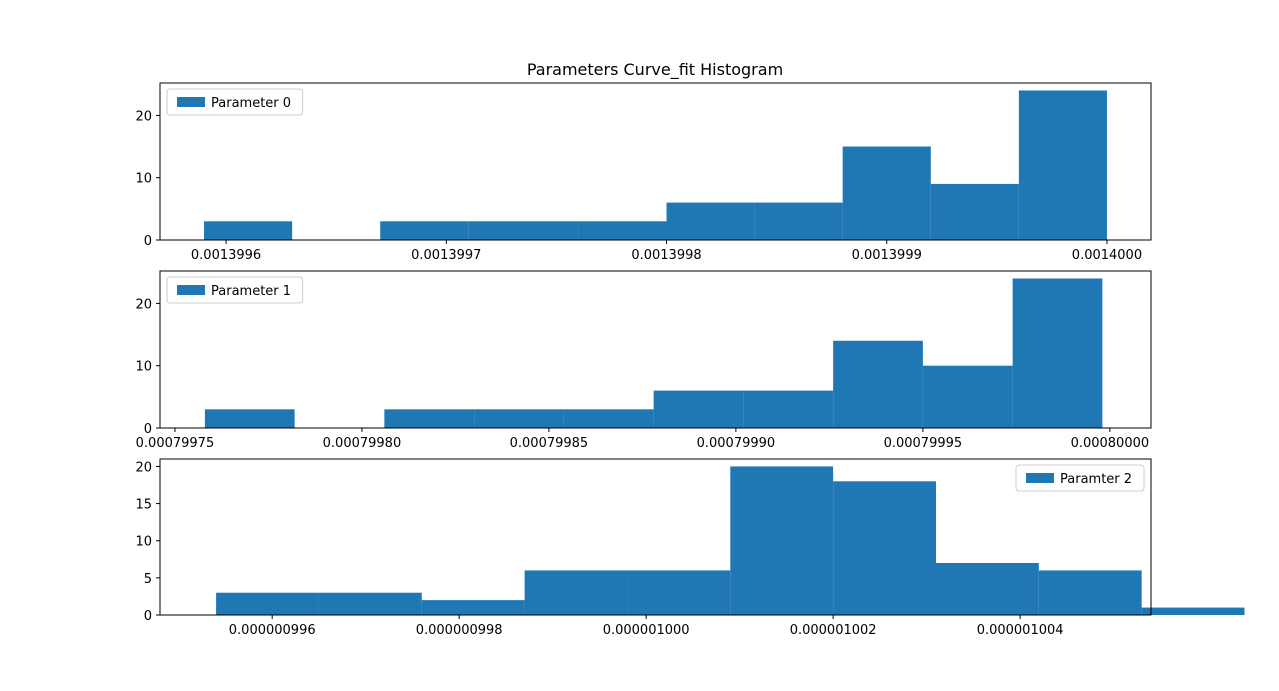  Describe the element at coordinates (549, 443) in the screenshot. I see `x-tick-label: 0.00079985` at that location.